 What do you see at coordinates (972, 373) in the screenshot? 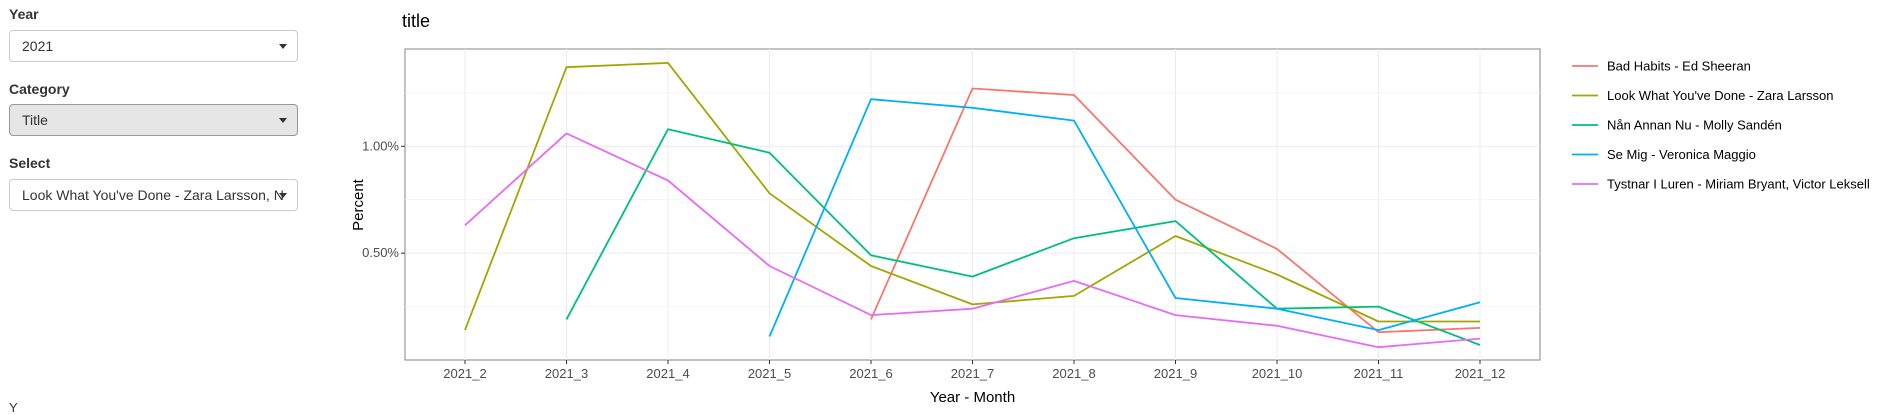
I see `x-tick-label: 2021_7` at bounding box center [972, 373].